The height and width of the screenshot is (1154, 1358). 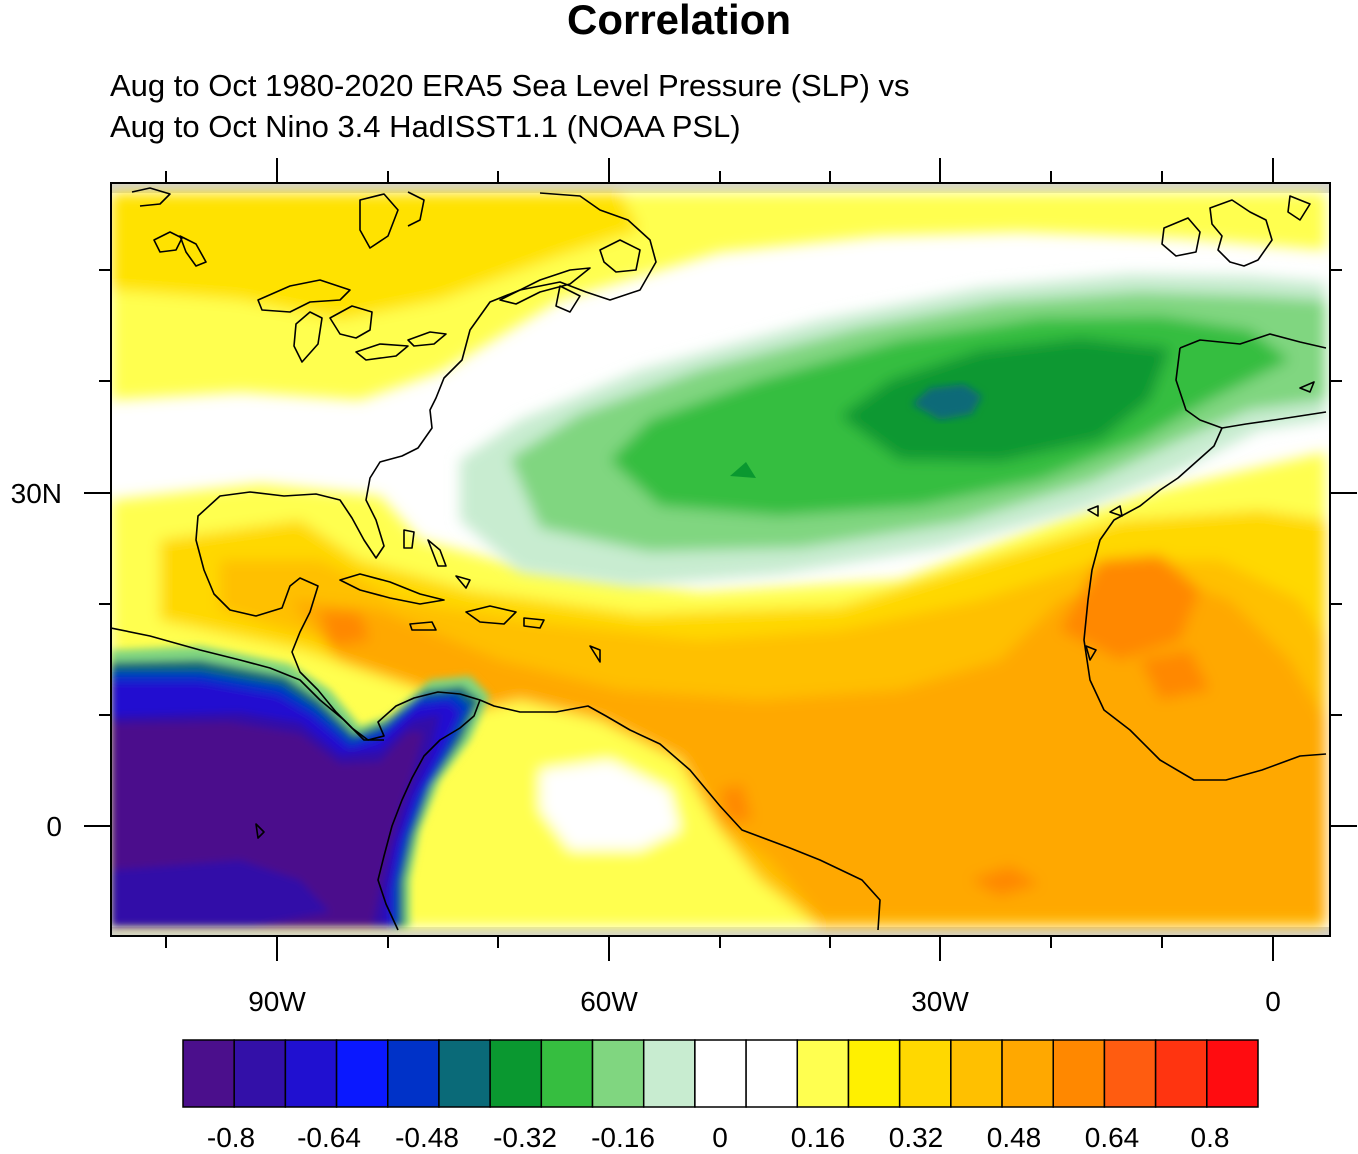 I want to click on colorbar-label: 0.8, so click(x=1210, y=1137).